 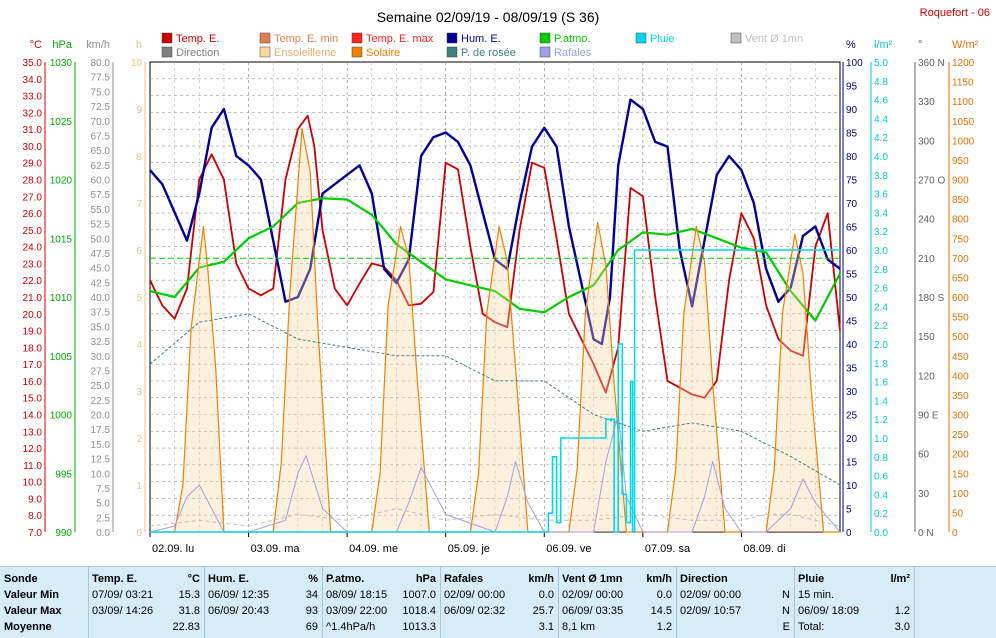 I want to click on x-tick-label: 03.09. ma, so click(x=276, y=549).